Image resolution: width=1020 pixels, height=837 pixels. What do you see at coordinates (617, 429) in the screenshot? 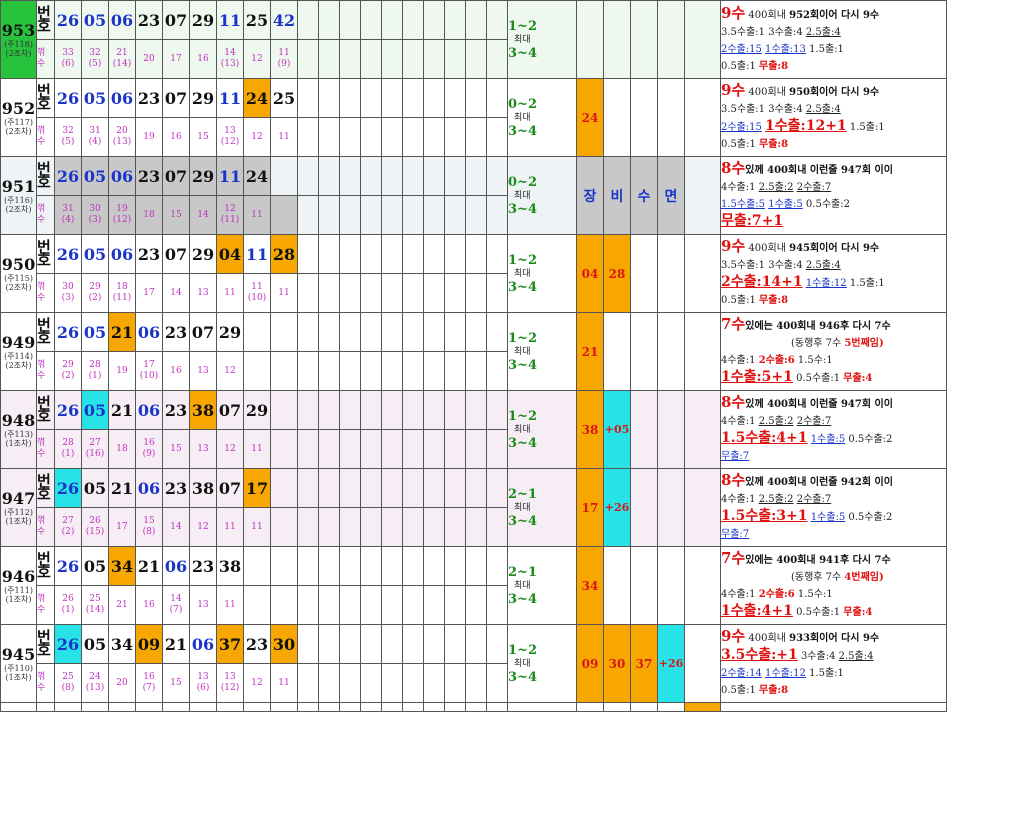
I see `highlight-cell: +05` at bounding box center [617, 429].